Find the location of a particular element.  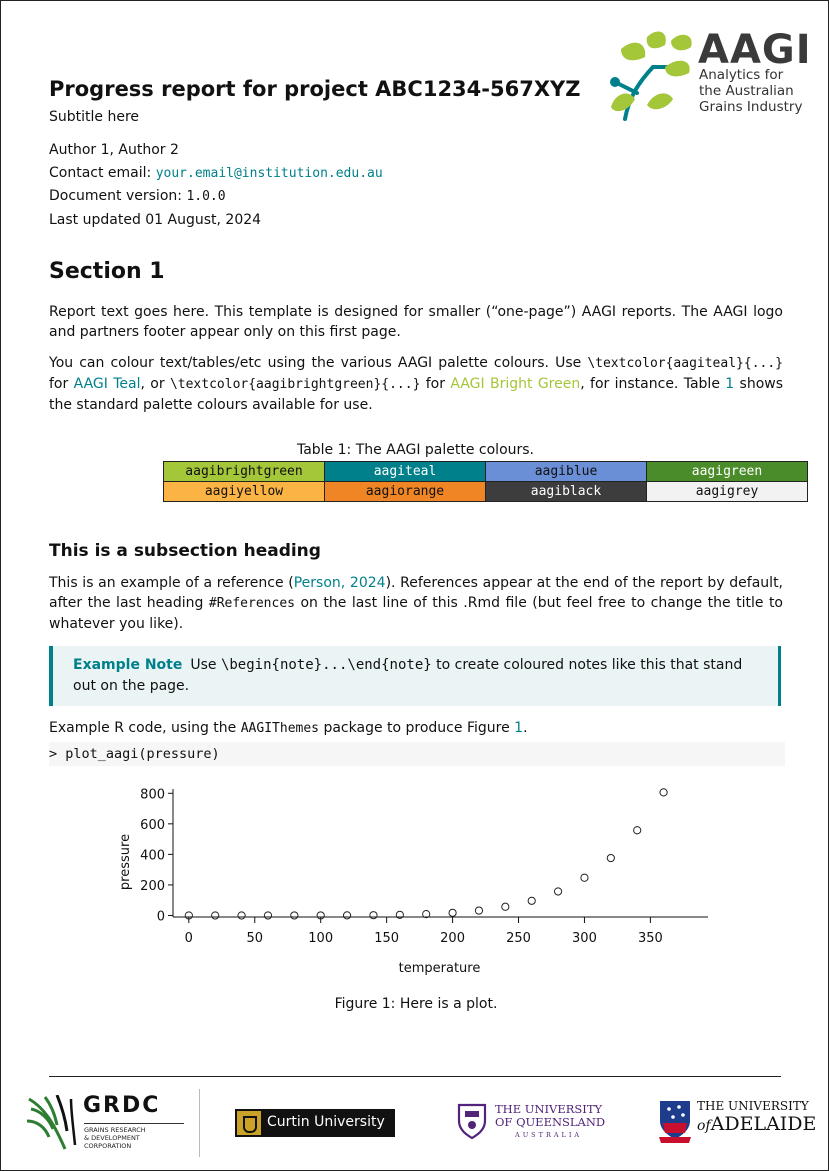

x-tick-label: 200 is located at coordinates (452, 938).